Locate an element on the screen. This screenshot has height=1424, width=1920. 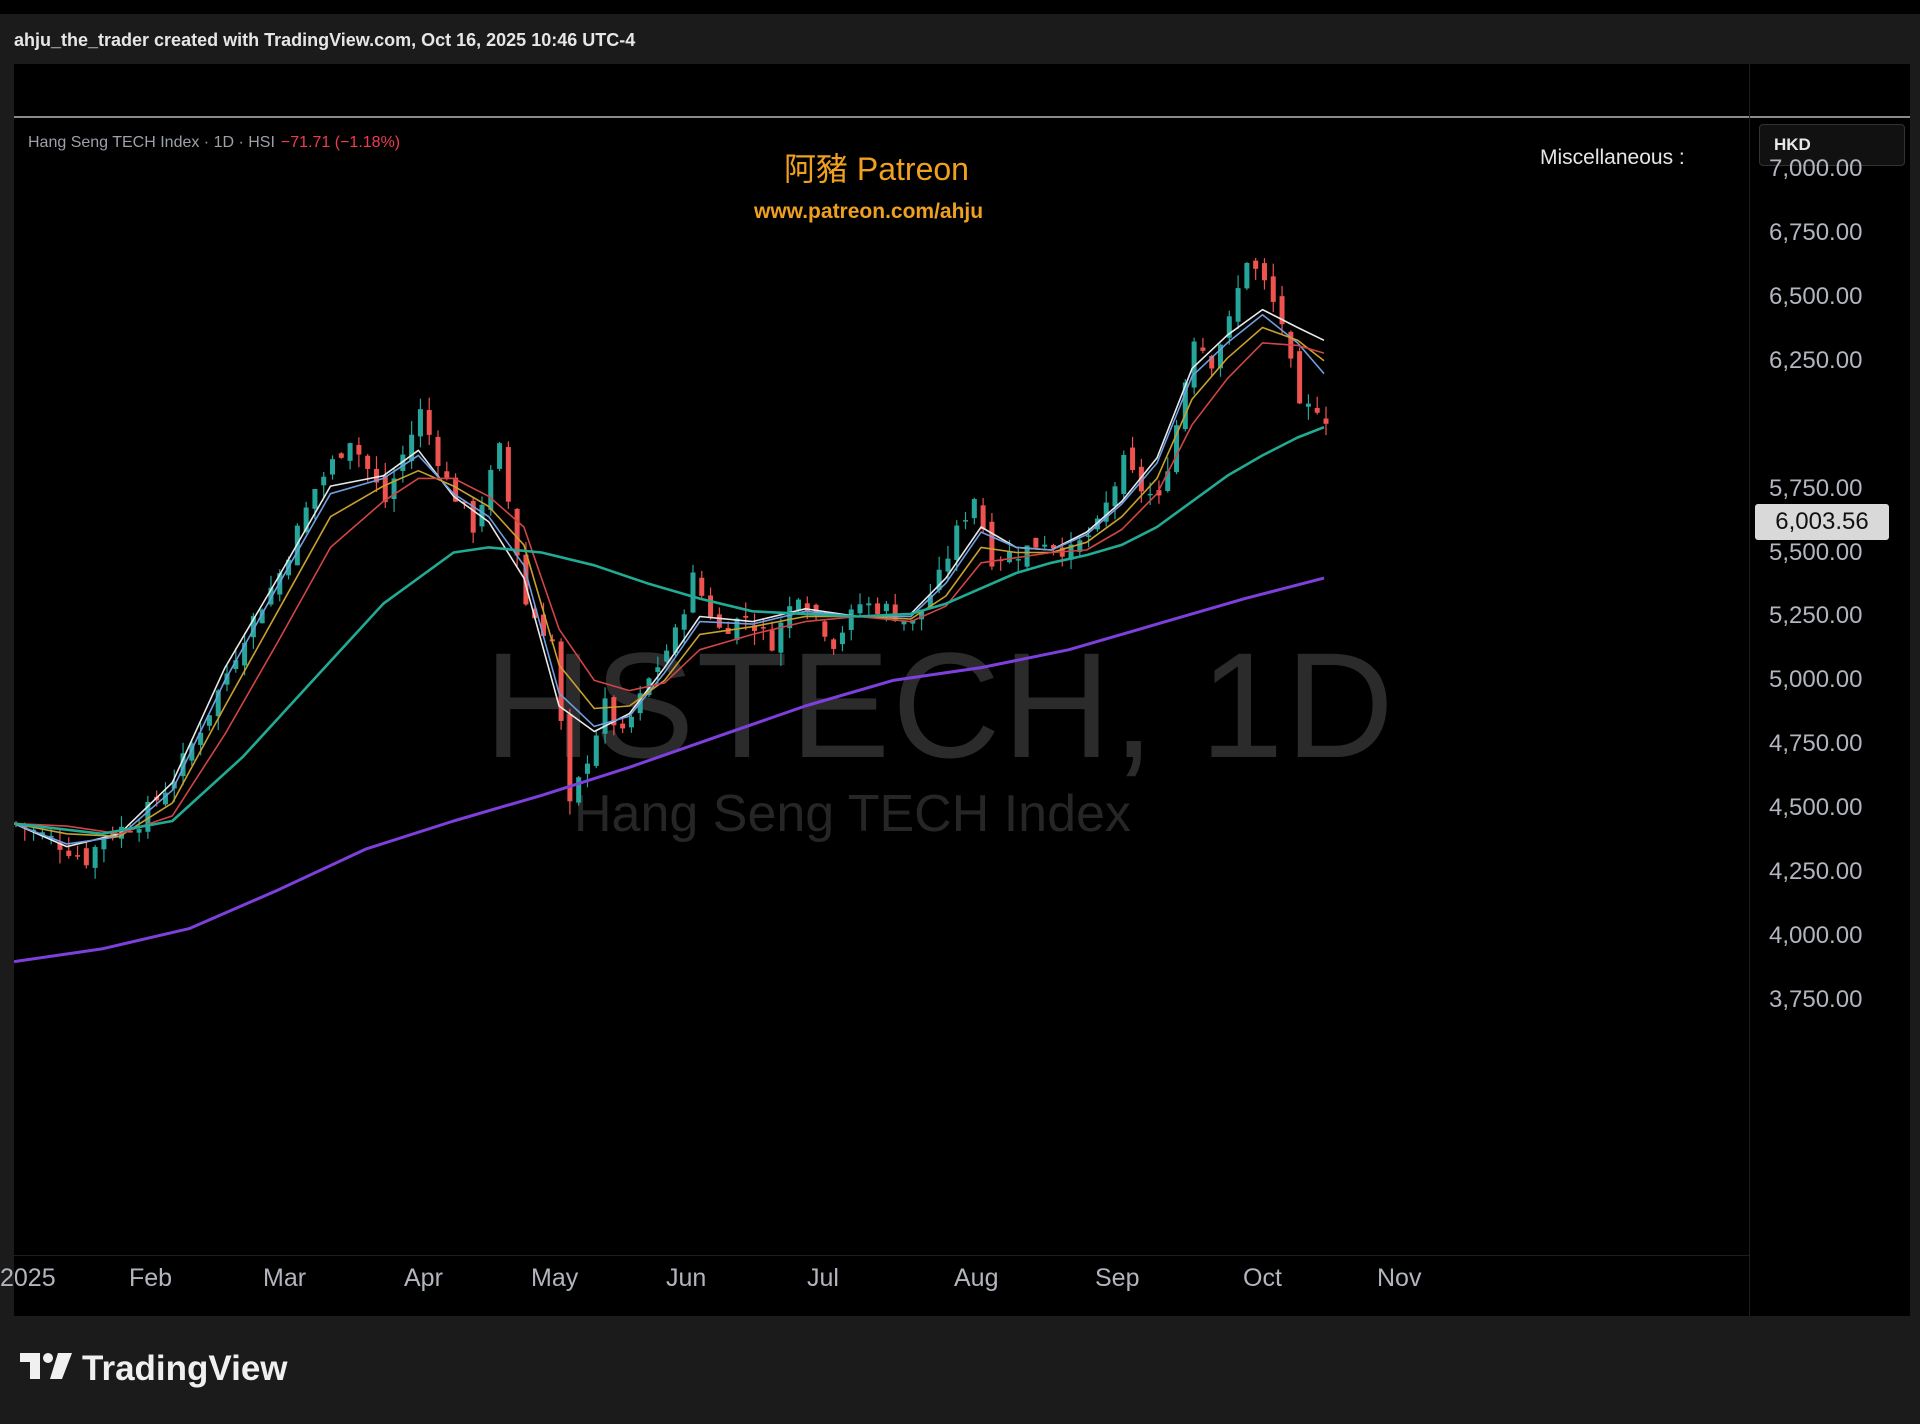
price-tick: 5,750.00 is located at coordinates (1816, 488).